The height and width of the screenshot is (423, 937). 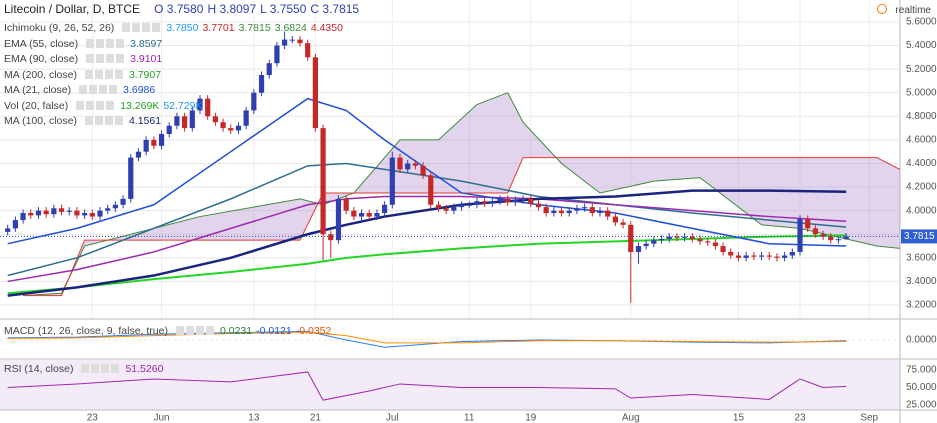 I want to click on legend-row: Vol (20, false) 13.269K 52.729K, so click(x=105, y=106).